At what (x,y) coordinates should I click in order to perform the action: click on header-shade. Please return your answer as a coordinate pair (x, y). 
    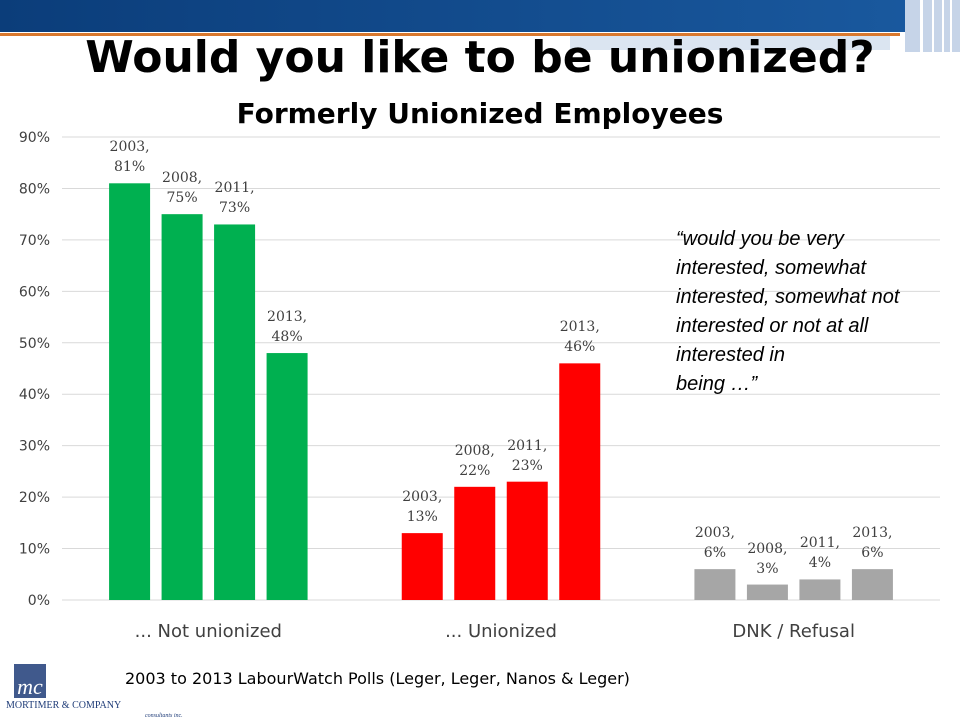
    Looking at the image, I should click on (730, 43).